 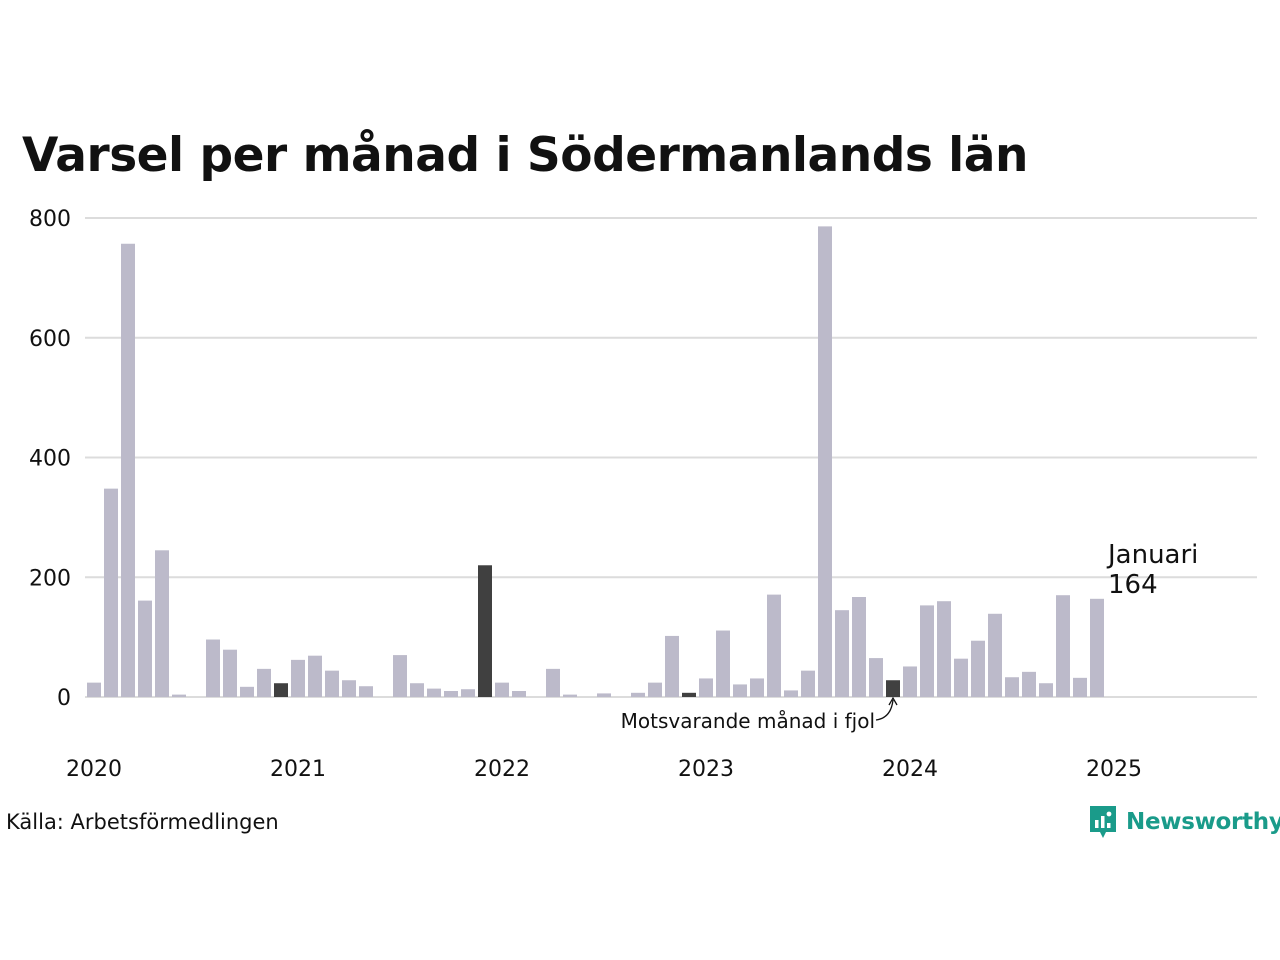 I want to click on newsworthy-logo-icon, so click(x=1103, y=822).